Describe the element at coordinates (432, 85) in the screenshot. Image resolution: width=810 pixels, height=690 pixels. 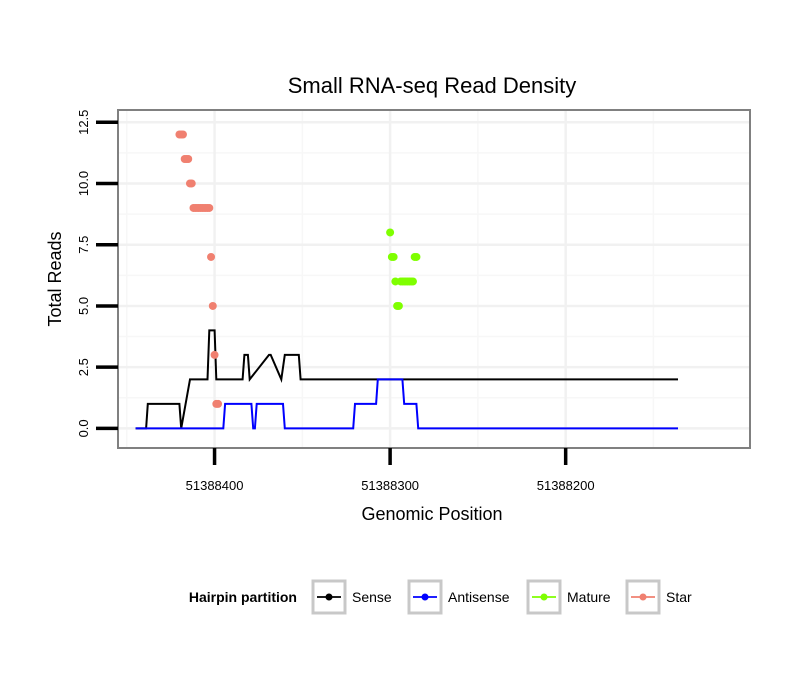
I see `chart-title: Small RNA-seq Read Density` at that location.